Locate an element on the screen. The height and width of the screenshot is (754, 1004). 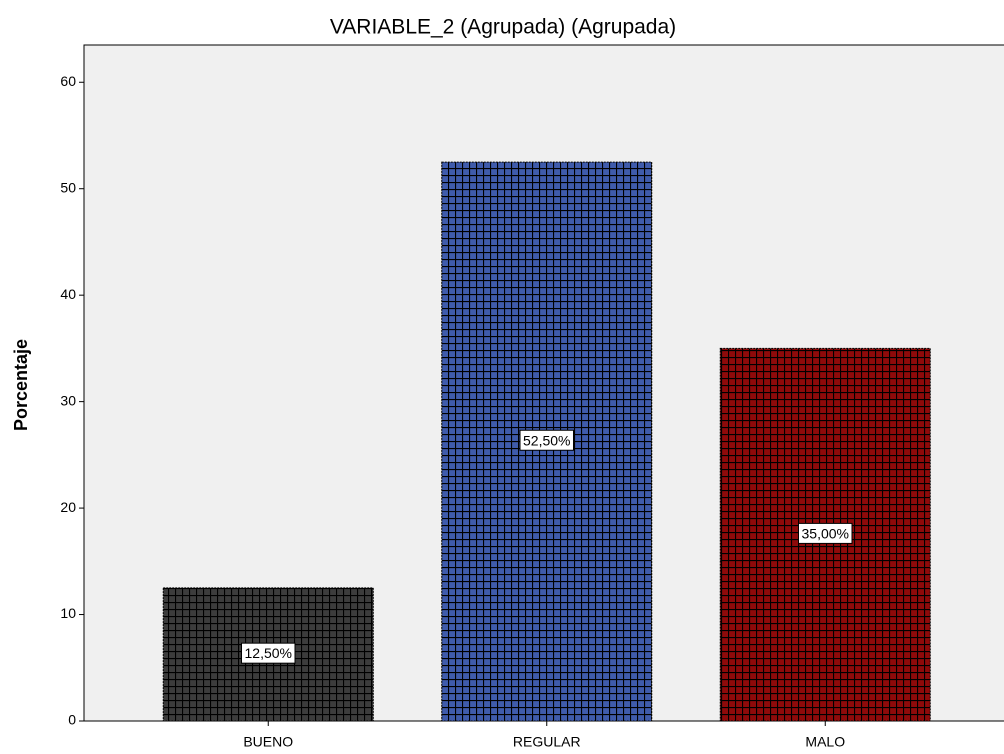
y-tick-label: 40 is located at coordinates (68, 294).